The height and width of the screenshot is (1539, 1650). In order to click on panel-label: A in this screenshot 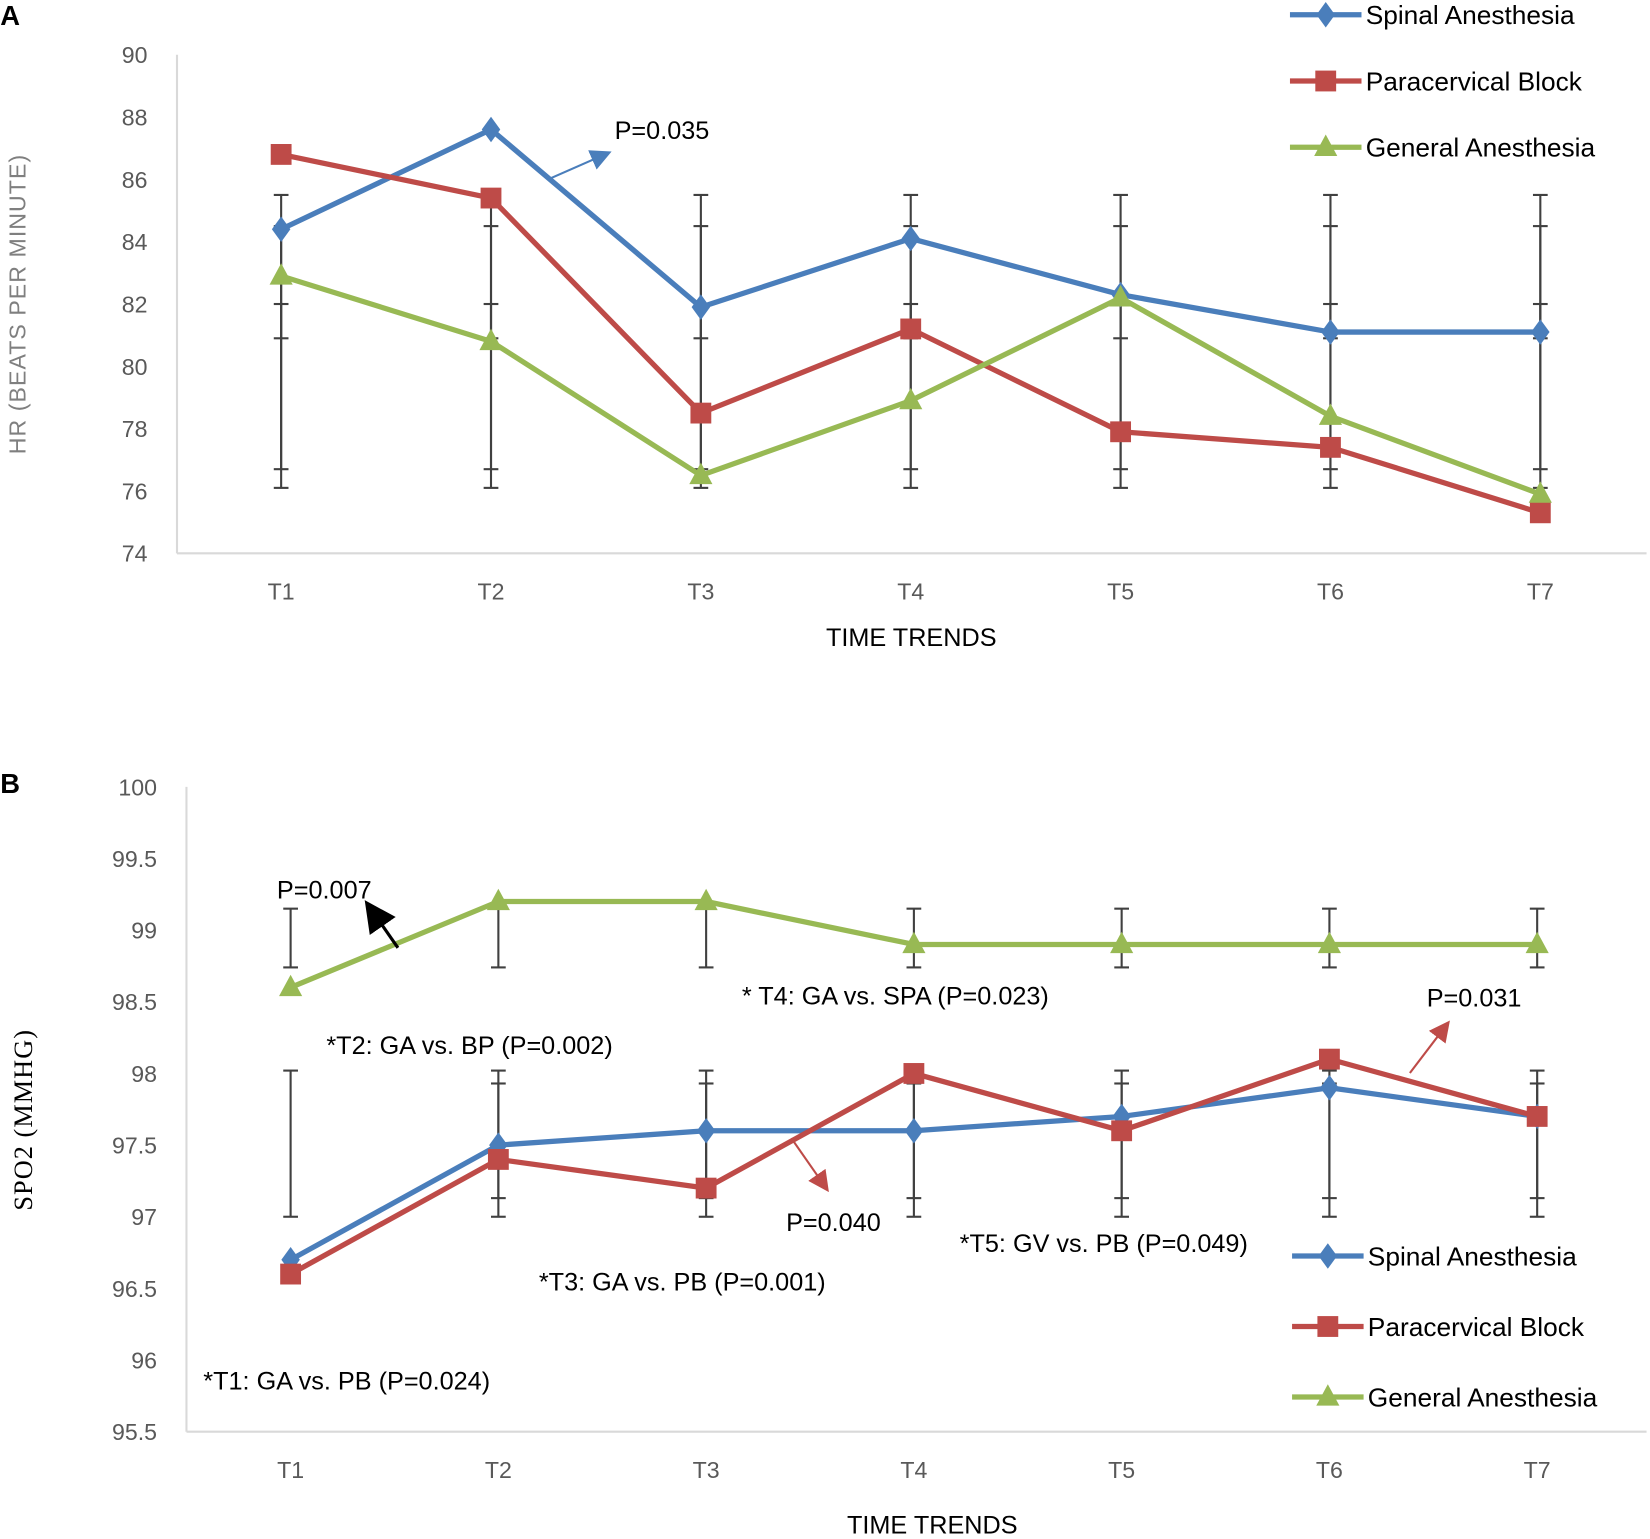, I will do `click(10, 15)`.